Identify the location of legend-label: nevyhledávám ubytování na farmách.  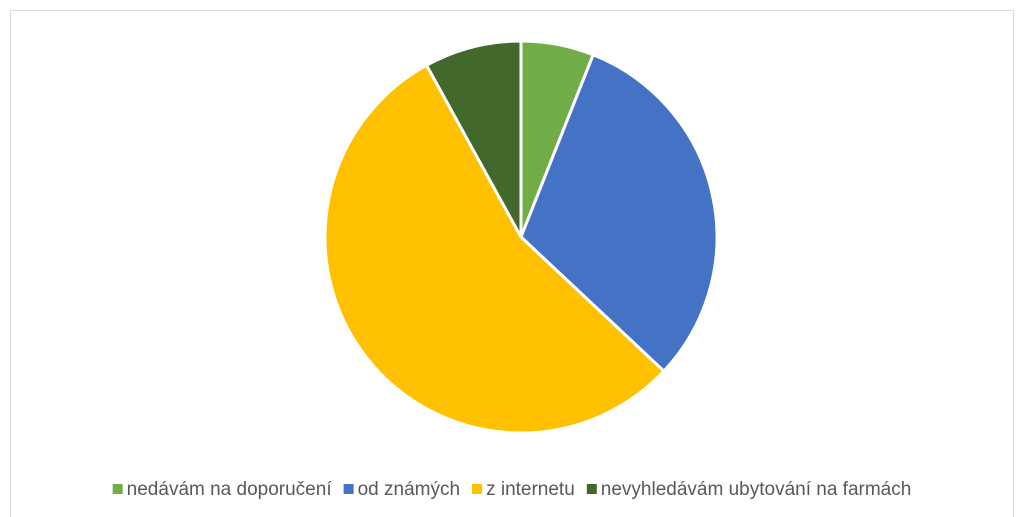
(756, 489).